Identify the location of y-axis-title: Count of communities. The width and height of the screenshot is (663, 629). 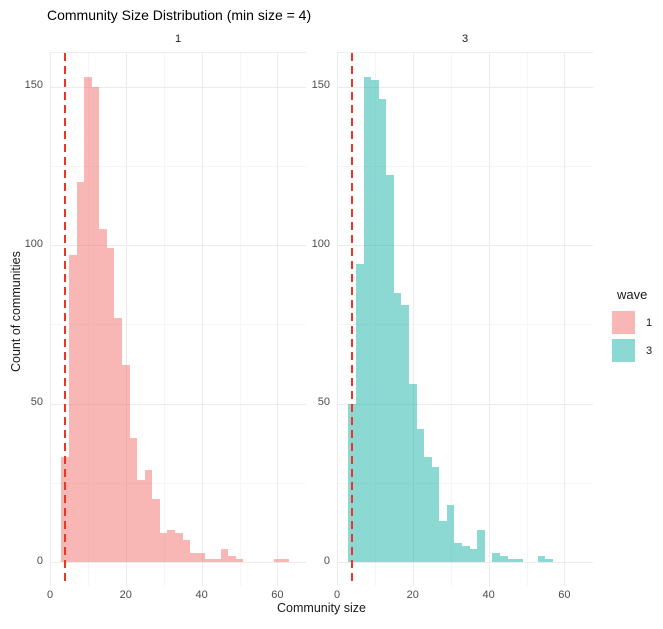
(16, 311).